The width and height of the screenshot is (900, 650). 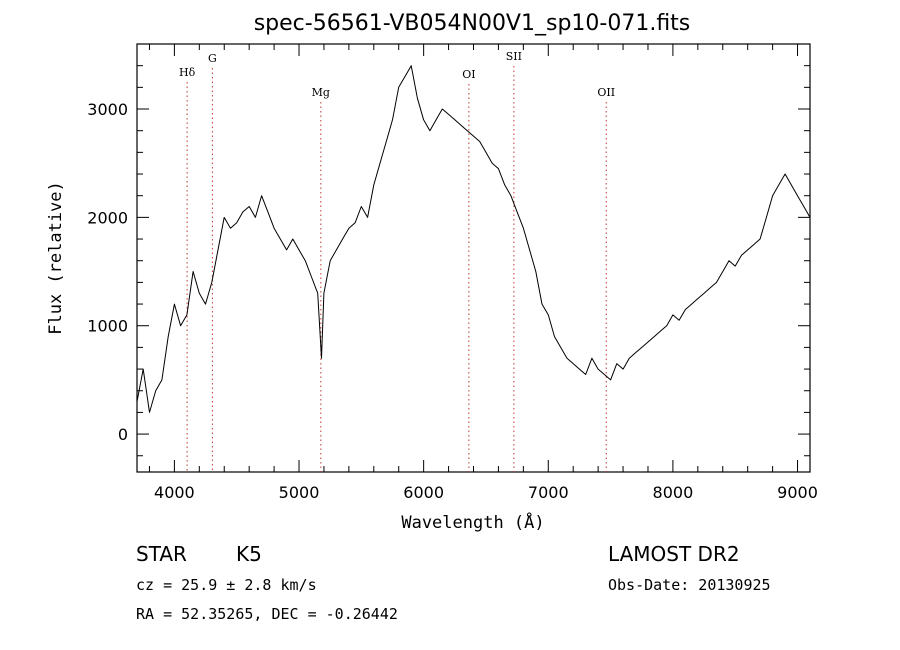 I want to click on y-tick-label: 2000, so click(x=107, y=217).